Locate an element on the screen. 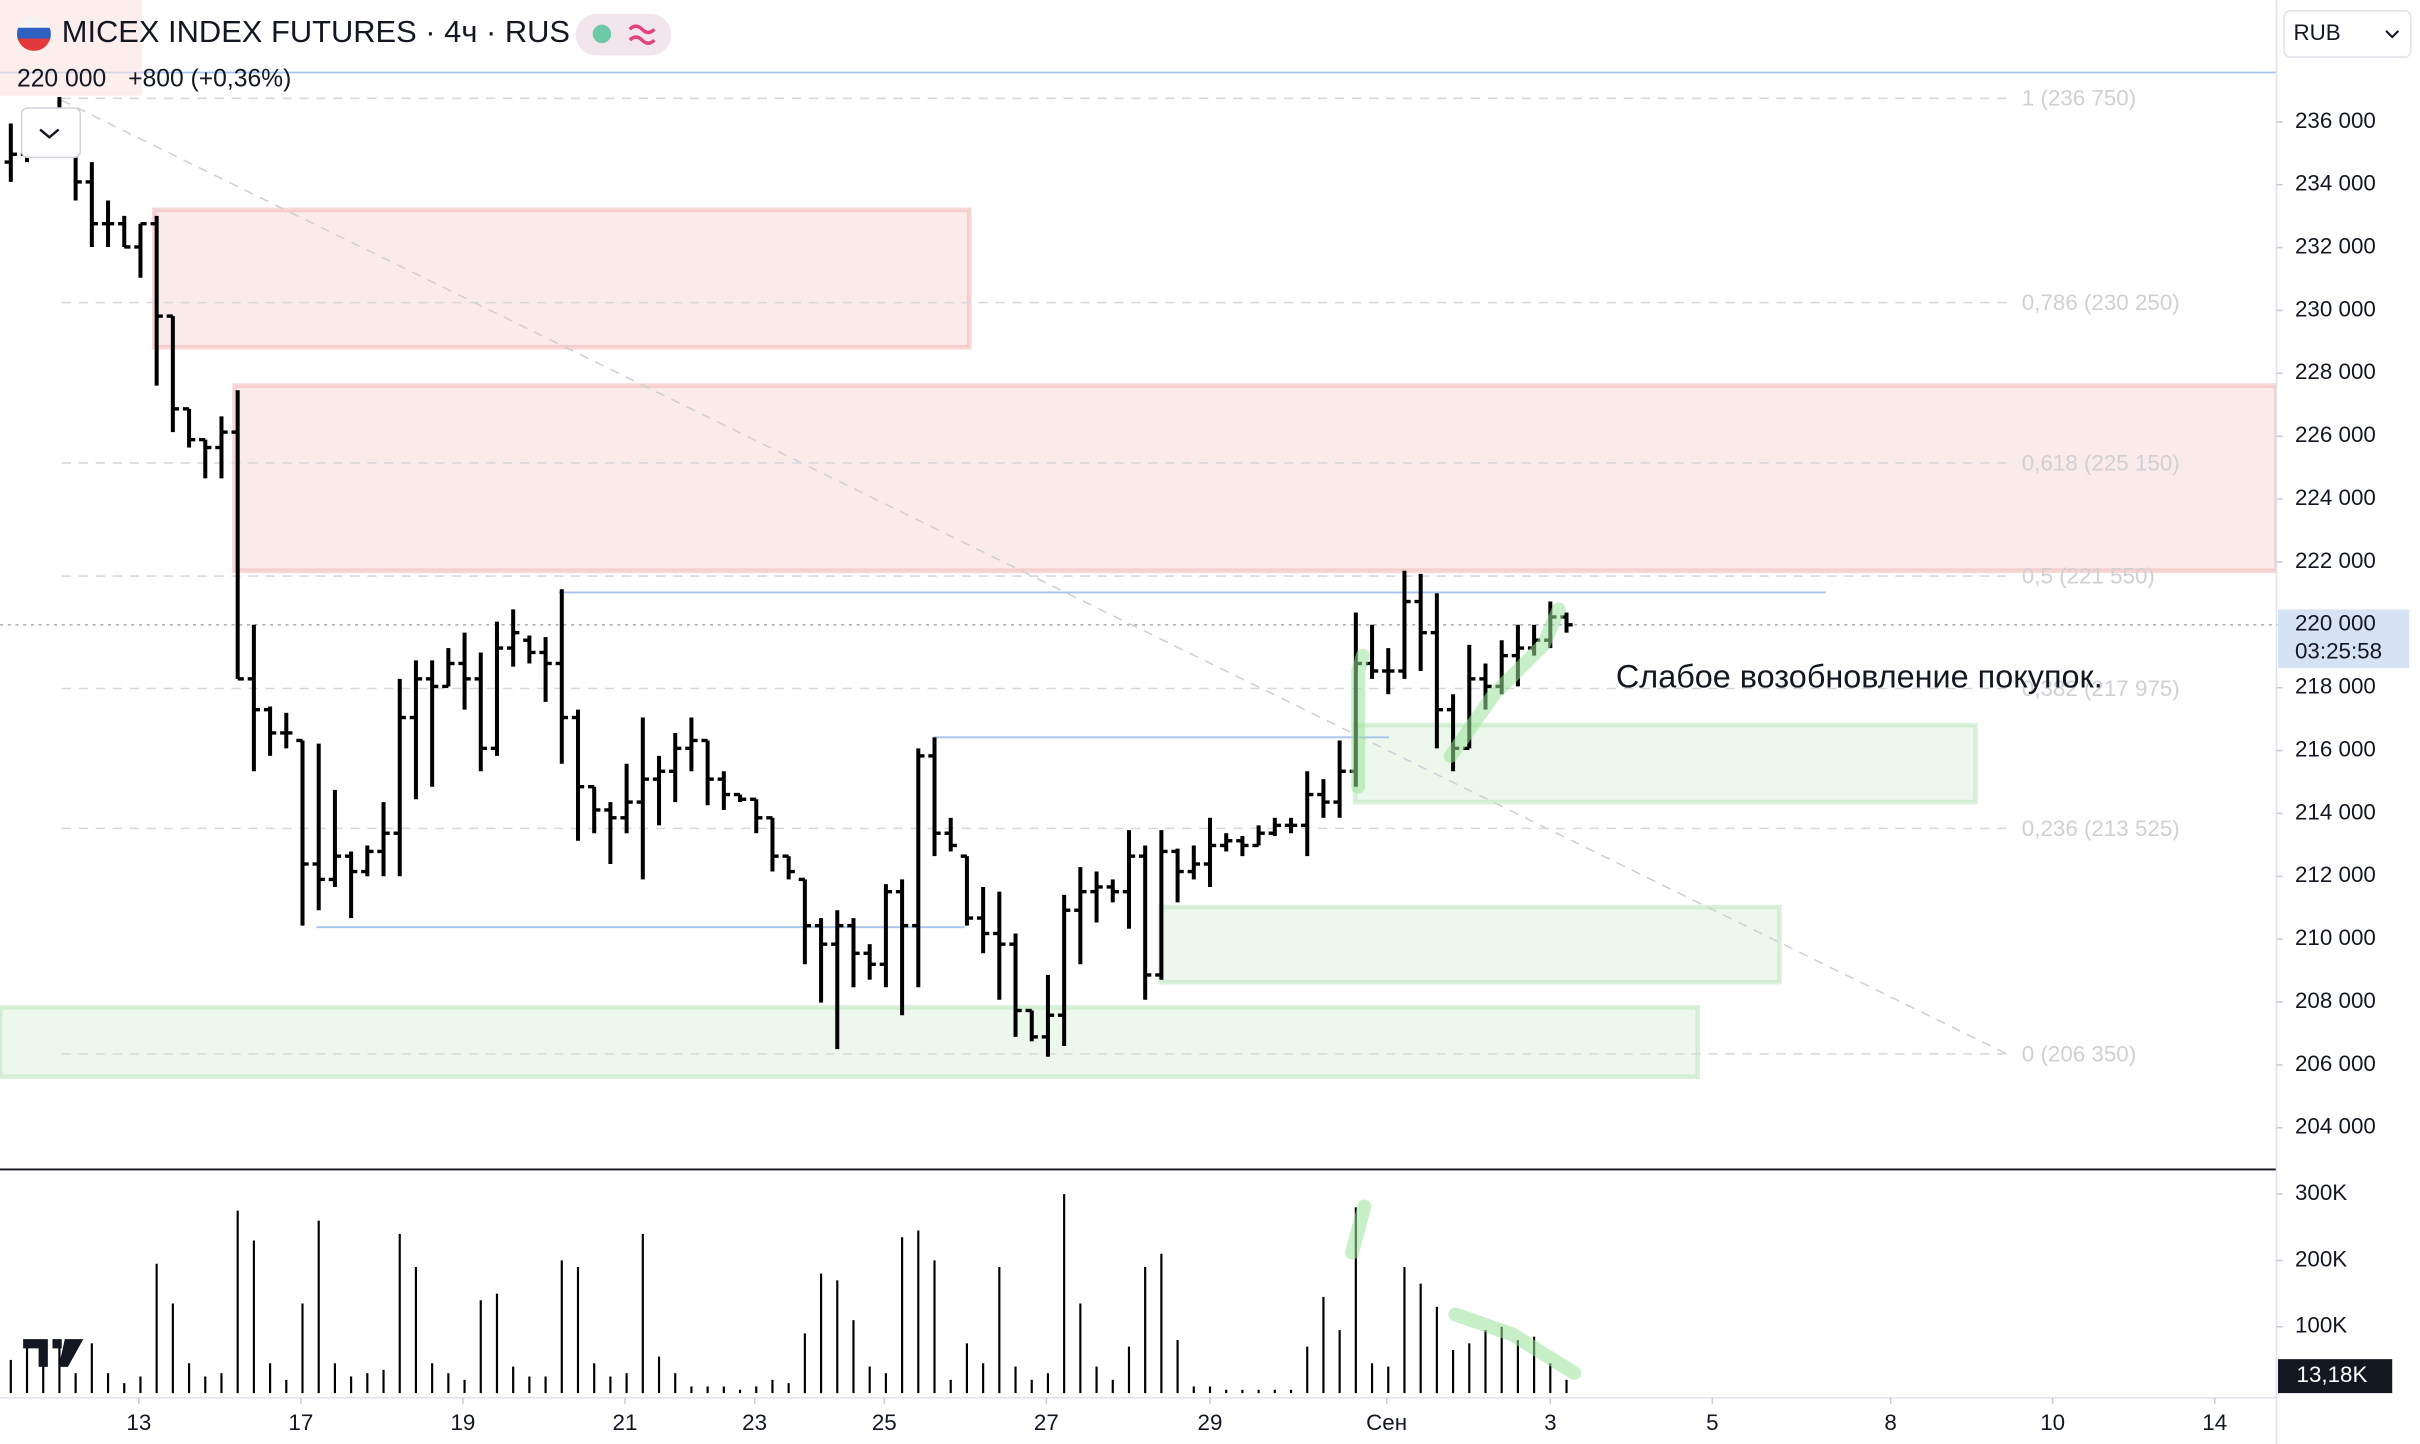 This screenshot has height=1444, width=2420. fib-label: 0,382 (217 975) is located at coordinates (2101, 688).